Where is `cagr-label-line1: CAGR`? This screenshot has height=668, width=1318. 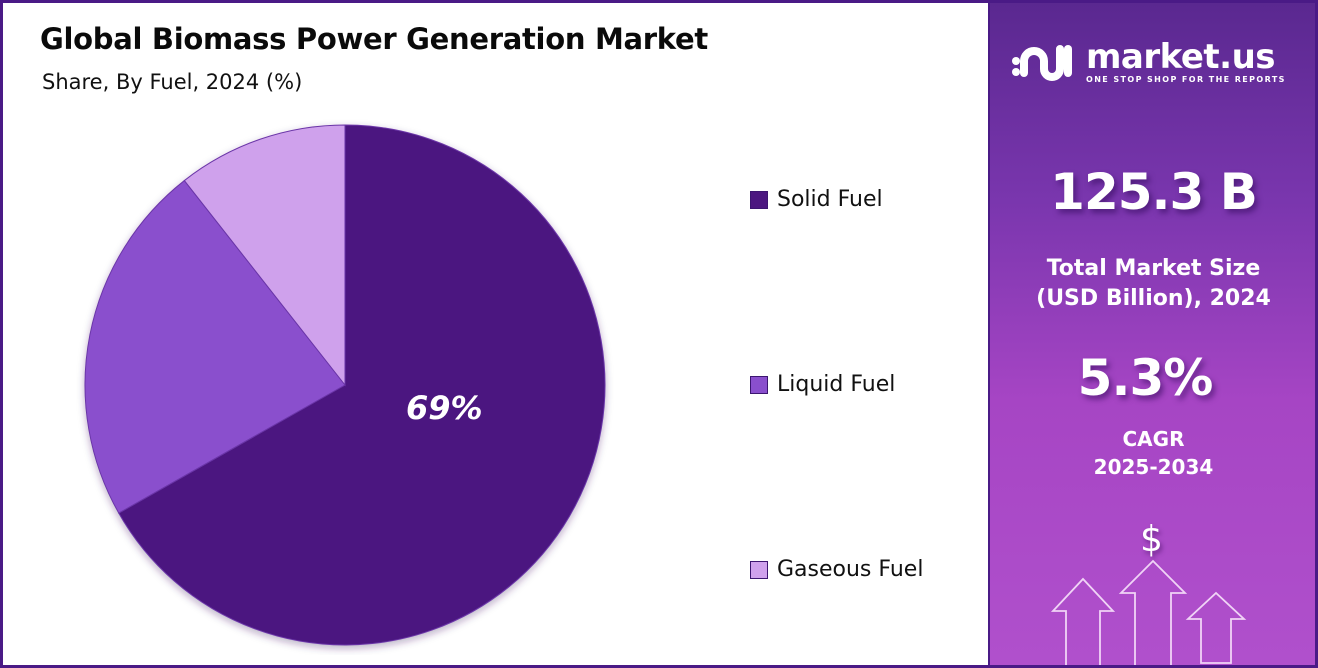 cagr-label-line1: CAGR is located at coordinates (1153, 439).